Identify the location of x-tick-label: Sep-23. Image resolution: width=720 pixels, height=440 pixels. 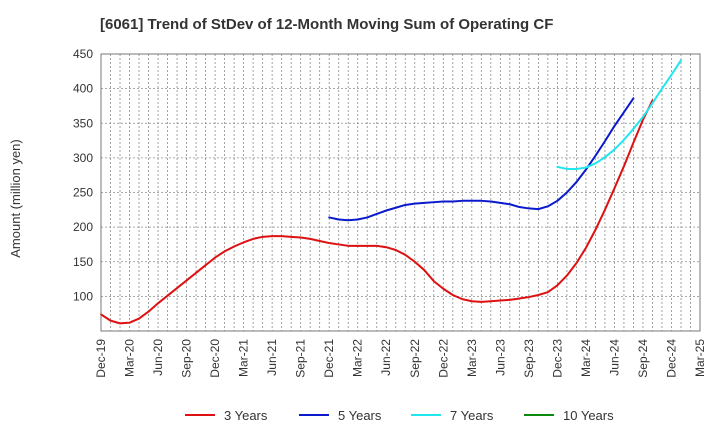
(529, 358).